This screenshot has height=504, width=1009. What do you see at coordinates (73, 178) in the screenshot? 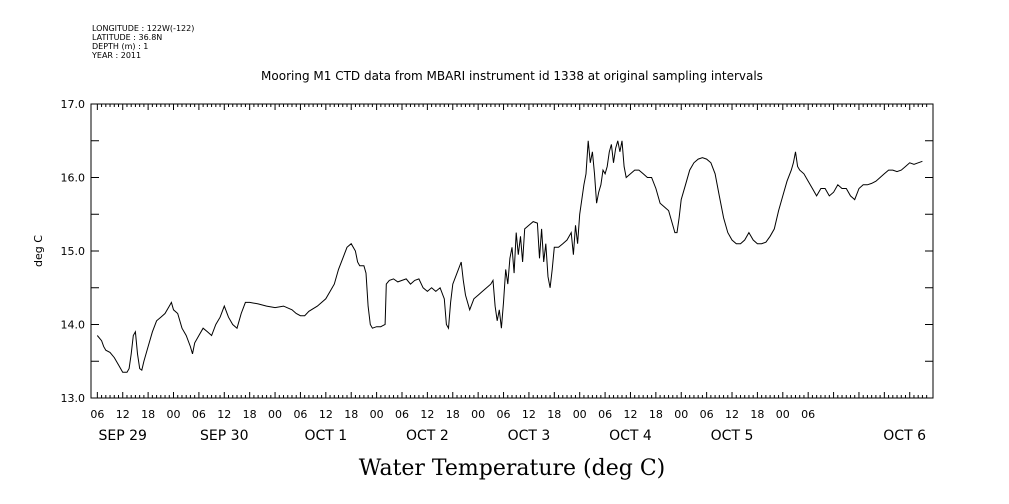
I see `y-tick-label: 16.0` at bounding box center [73, 178].